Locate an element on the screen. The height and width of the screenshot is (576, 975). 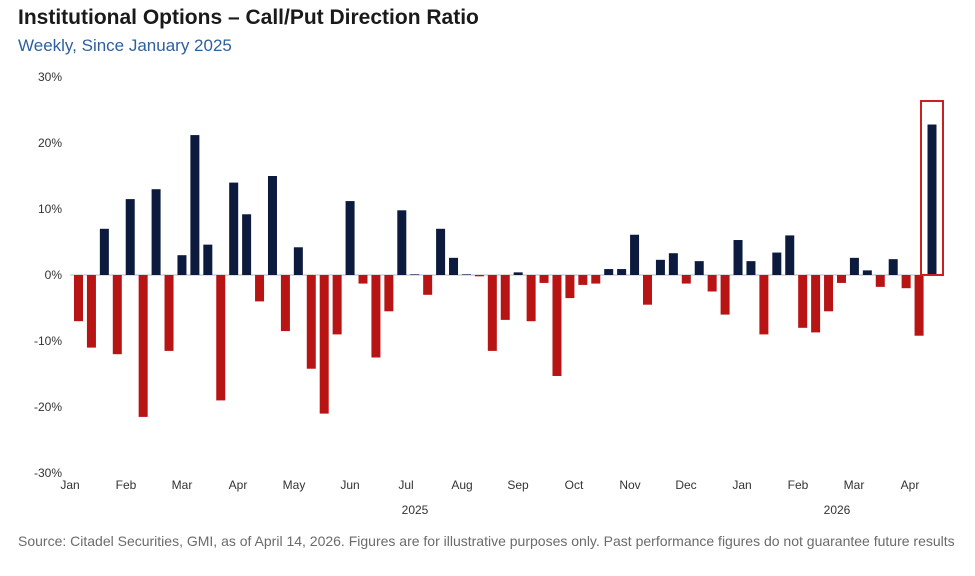
chart-subtitle: Weekly, Since January 2025 is located at coordinates (125, 45).